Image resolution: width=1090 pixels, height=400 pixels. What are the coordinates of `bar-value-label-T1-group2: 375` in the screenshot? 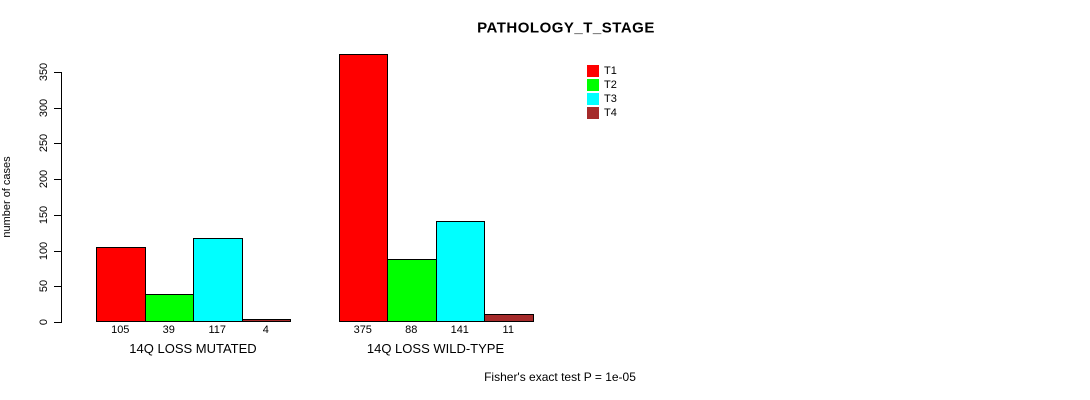 It's located at (362, 330).